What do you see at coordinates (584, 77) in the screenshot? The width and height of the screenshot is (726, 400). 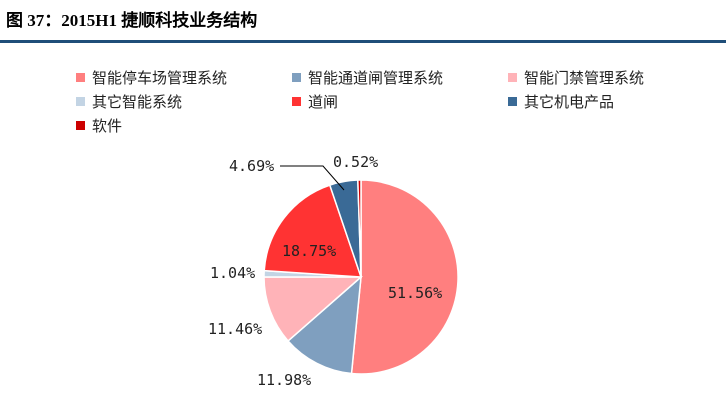 I see `legend-label: 智能门禁管理系统` at bounding box center [584, 77].